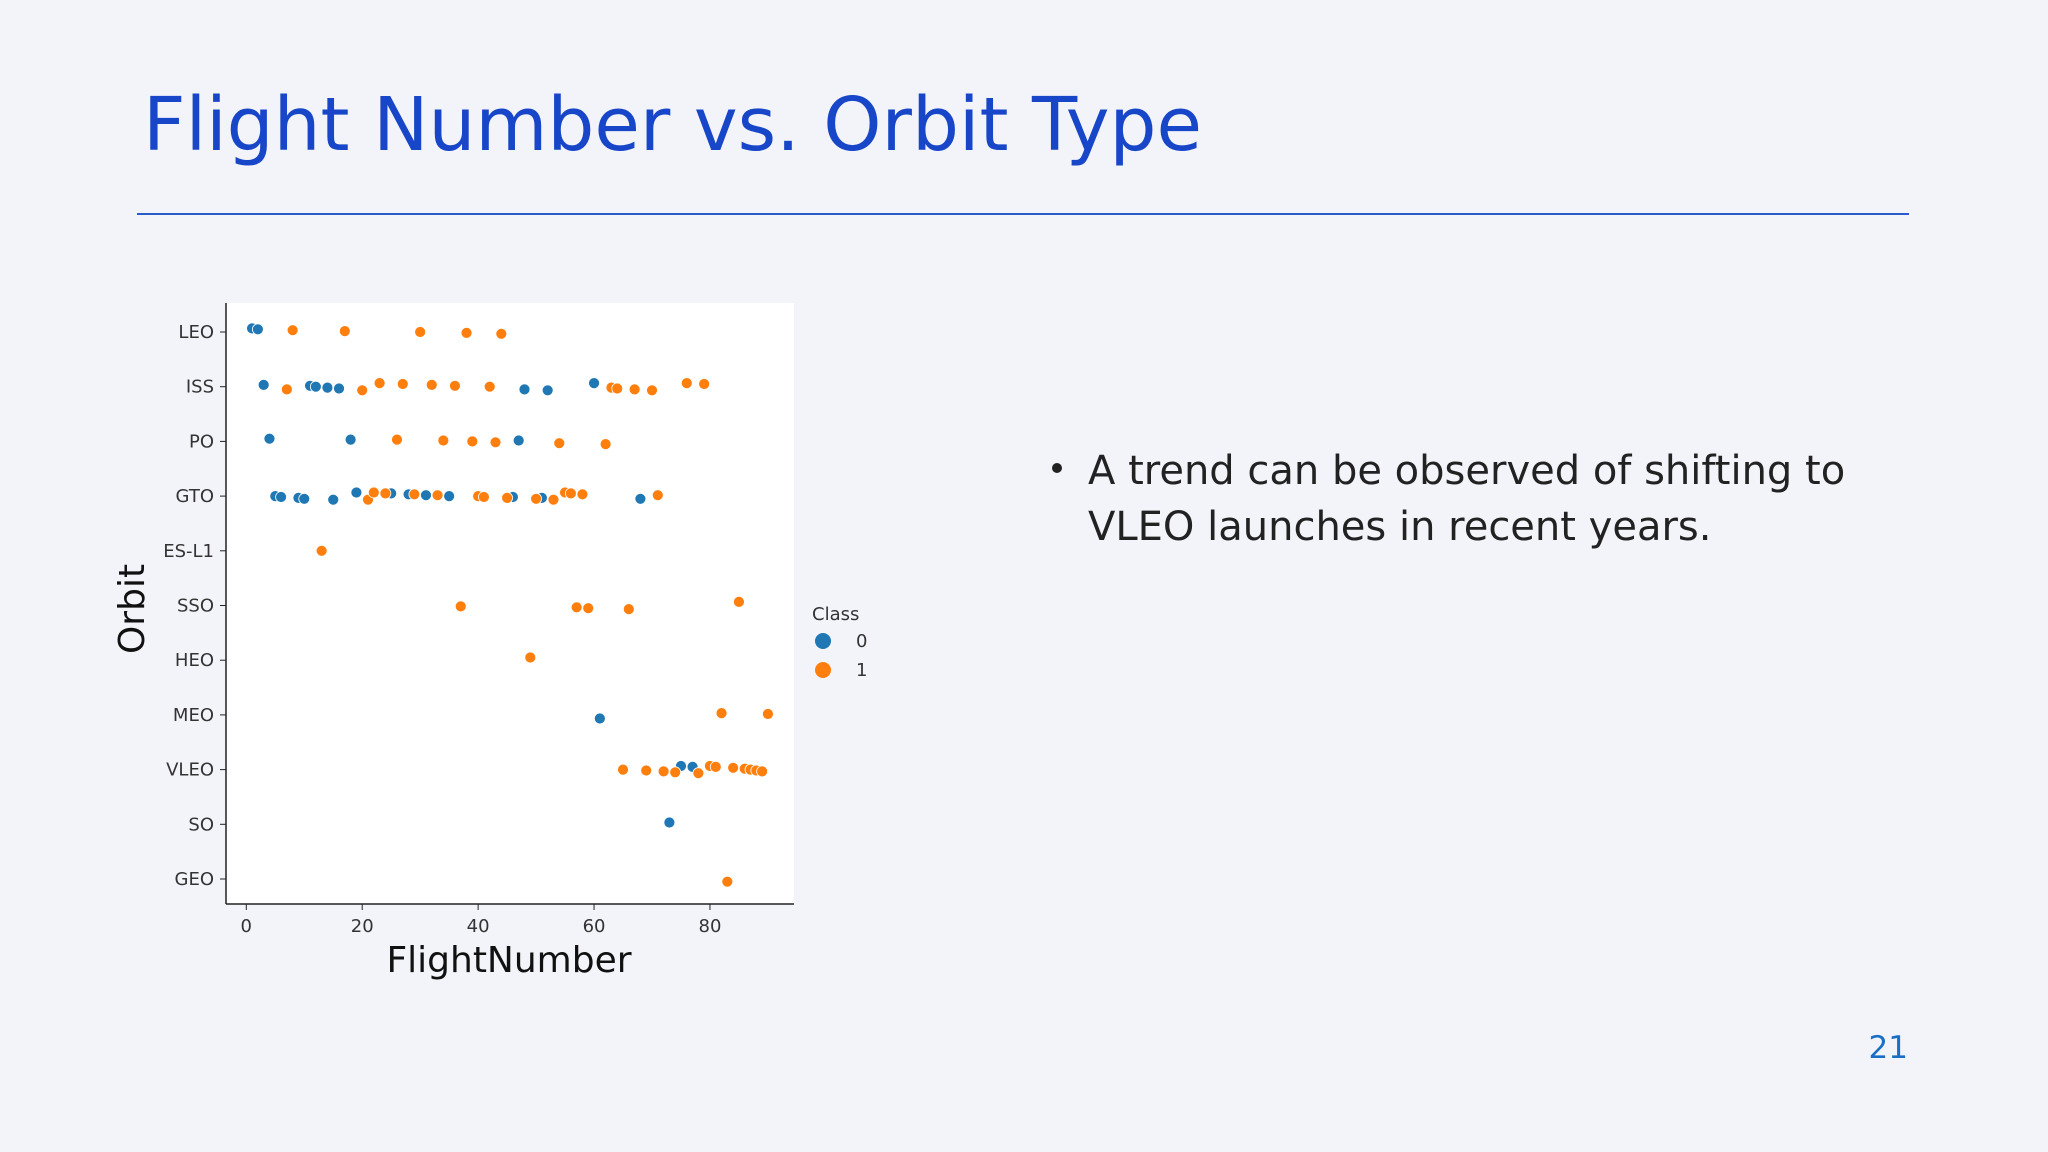 Image resolution: width=2048 pixels, height=1152 pixels. I want to click on y-axis-label: Orbit, so click(132, 609).